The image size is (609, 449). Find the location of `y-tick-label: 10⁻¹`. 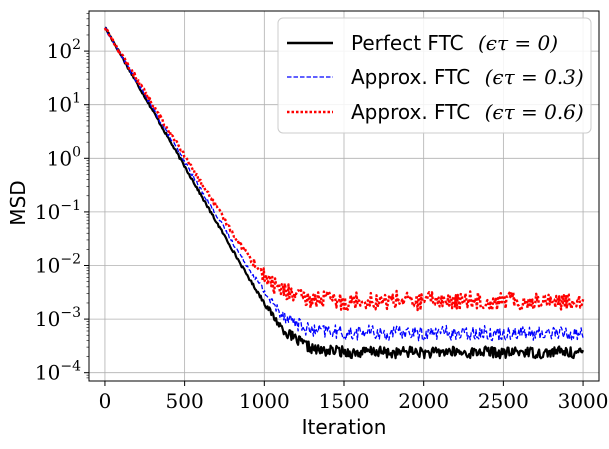

y-tick-label: 10⁻¹ is located at coordinates (58, 211).